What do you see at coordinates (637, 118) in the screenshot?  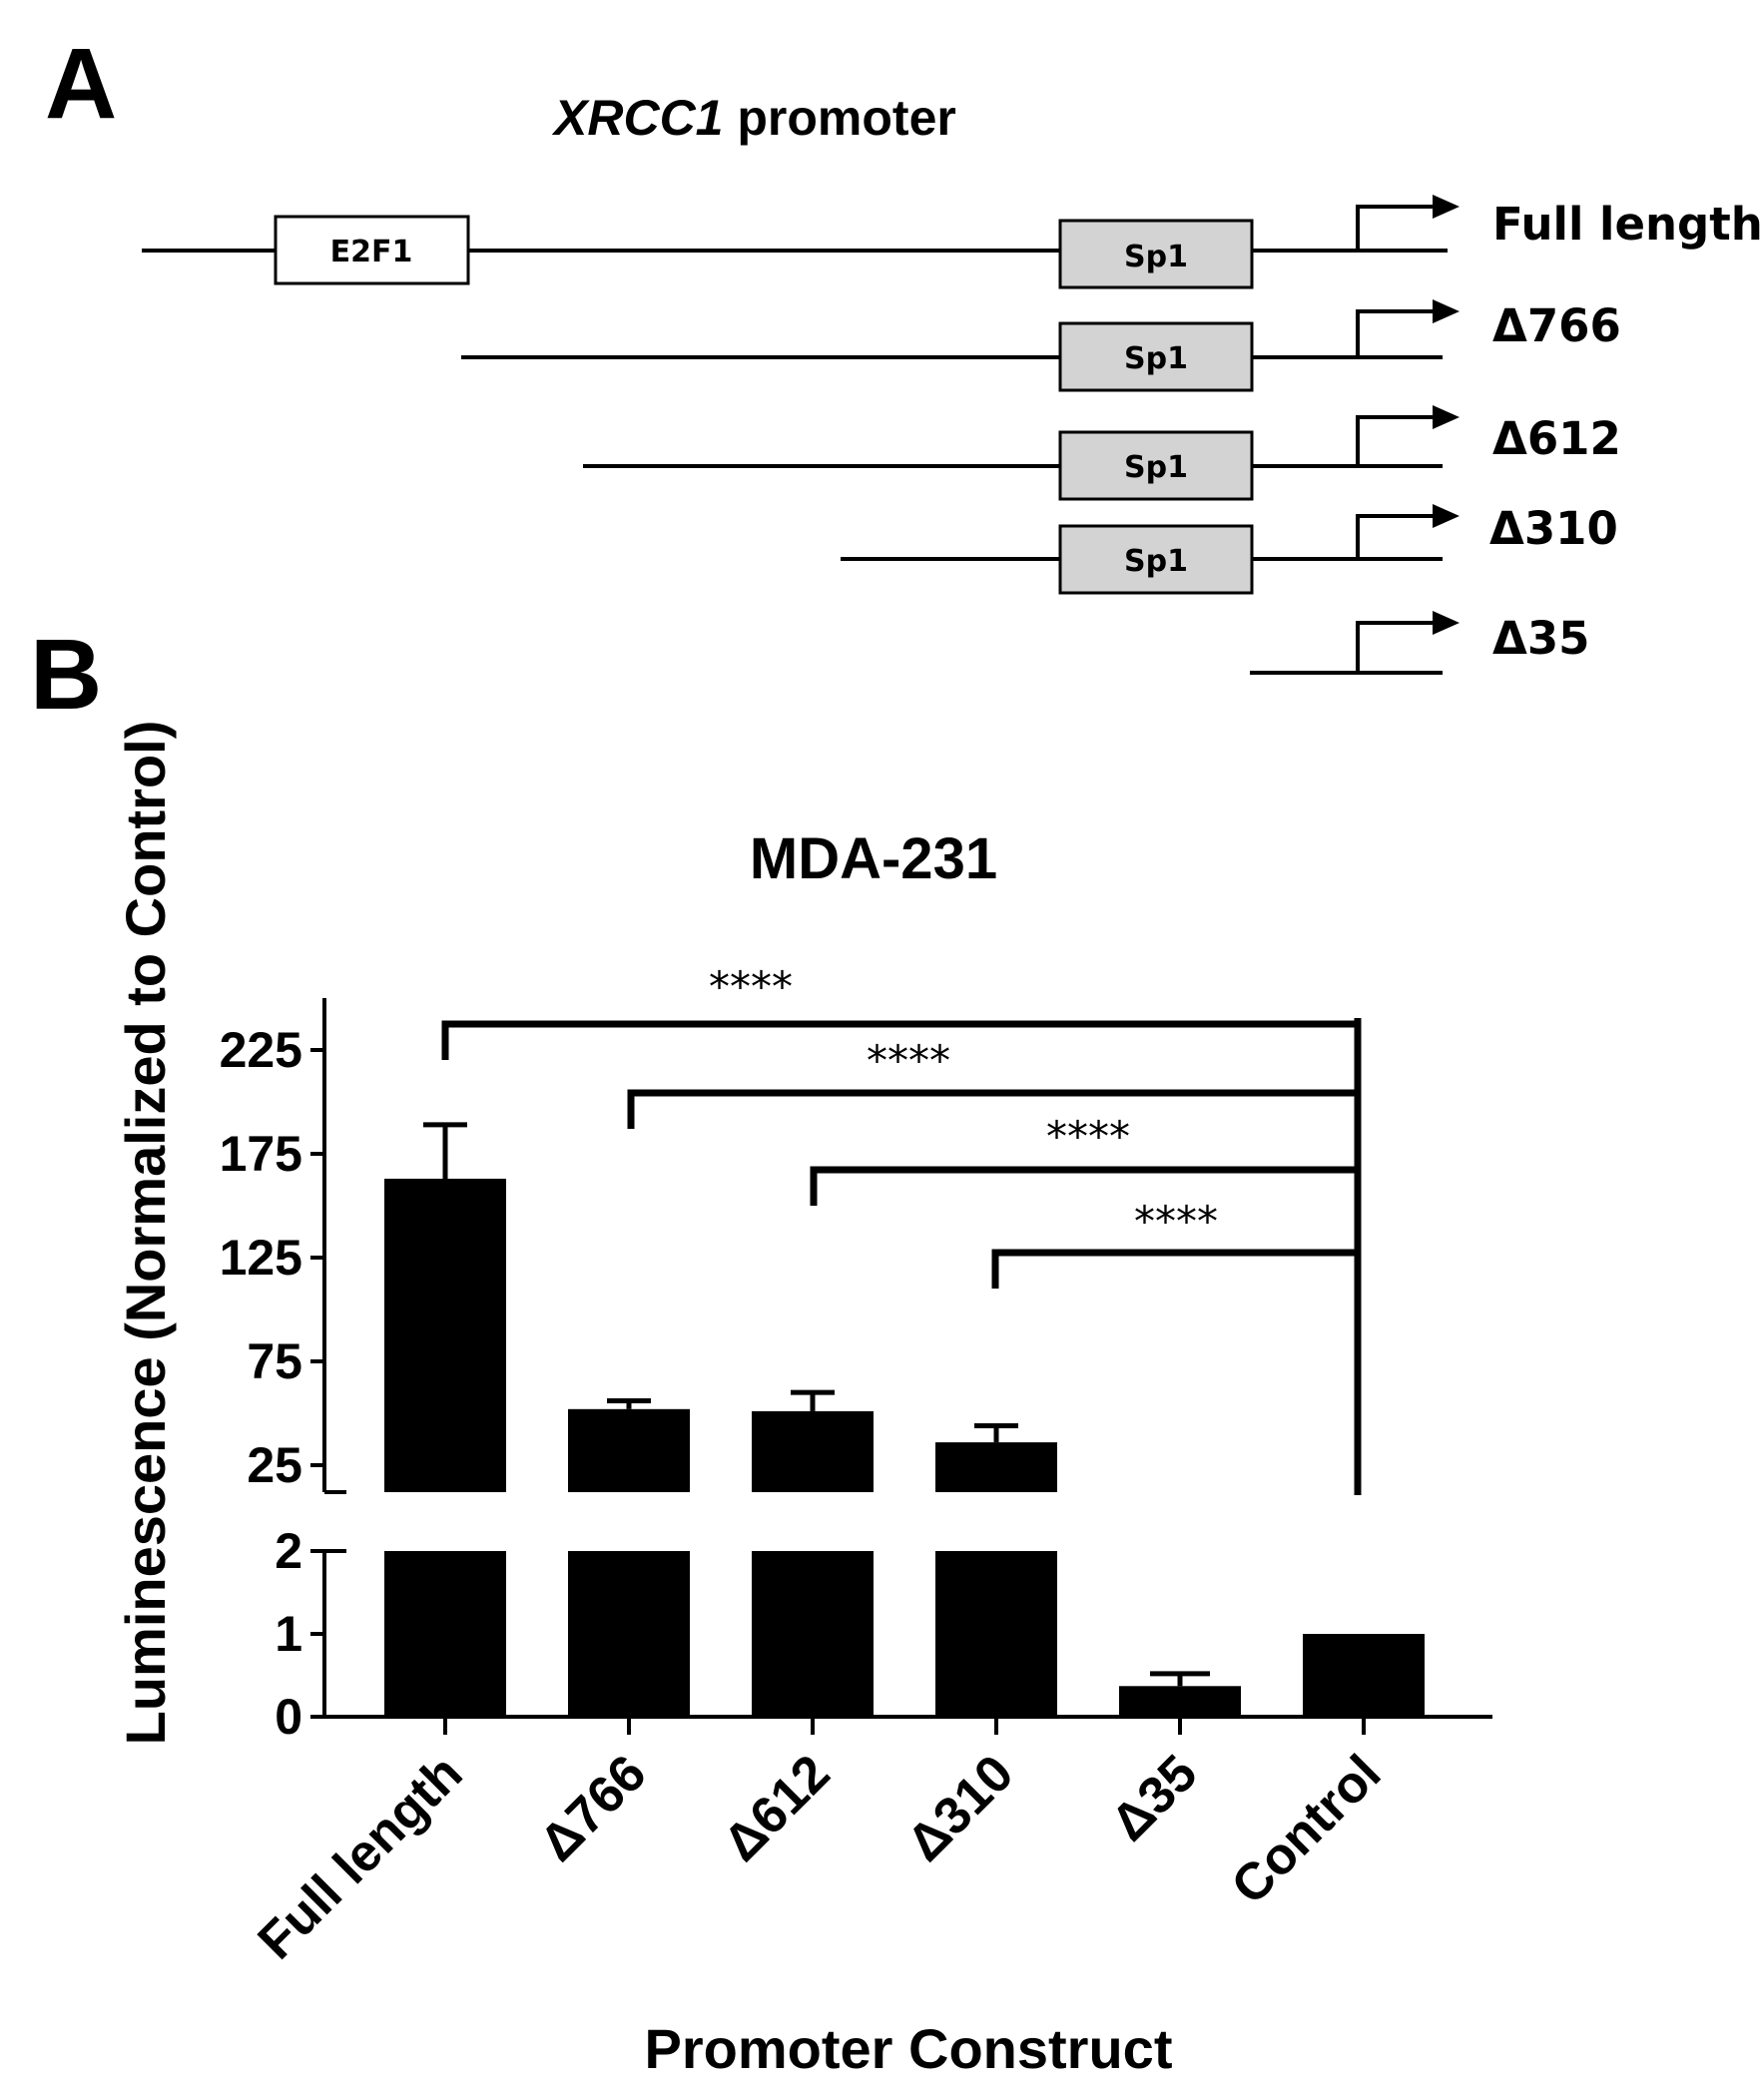 I see `promoter-title-gene: XRCC1` at bounding box center [637, 118].